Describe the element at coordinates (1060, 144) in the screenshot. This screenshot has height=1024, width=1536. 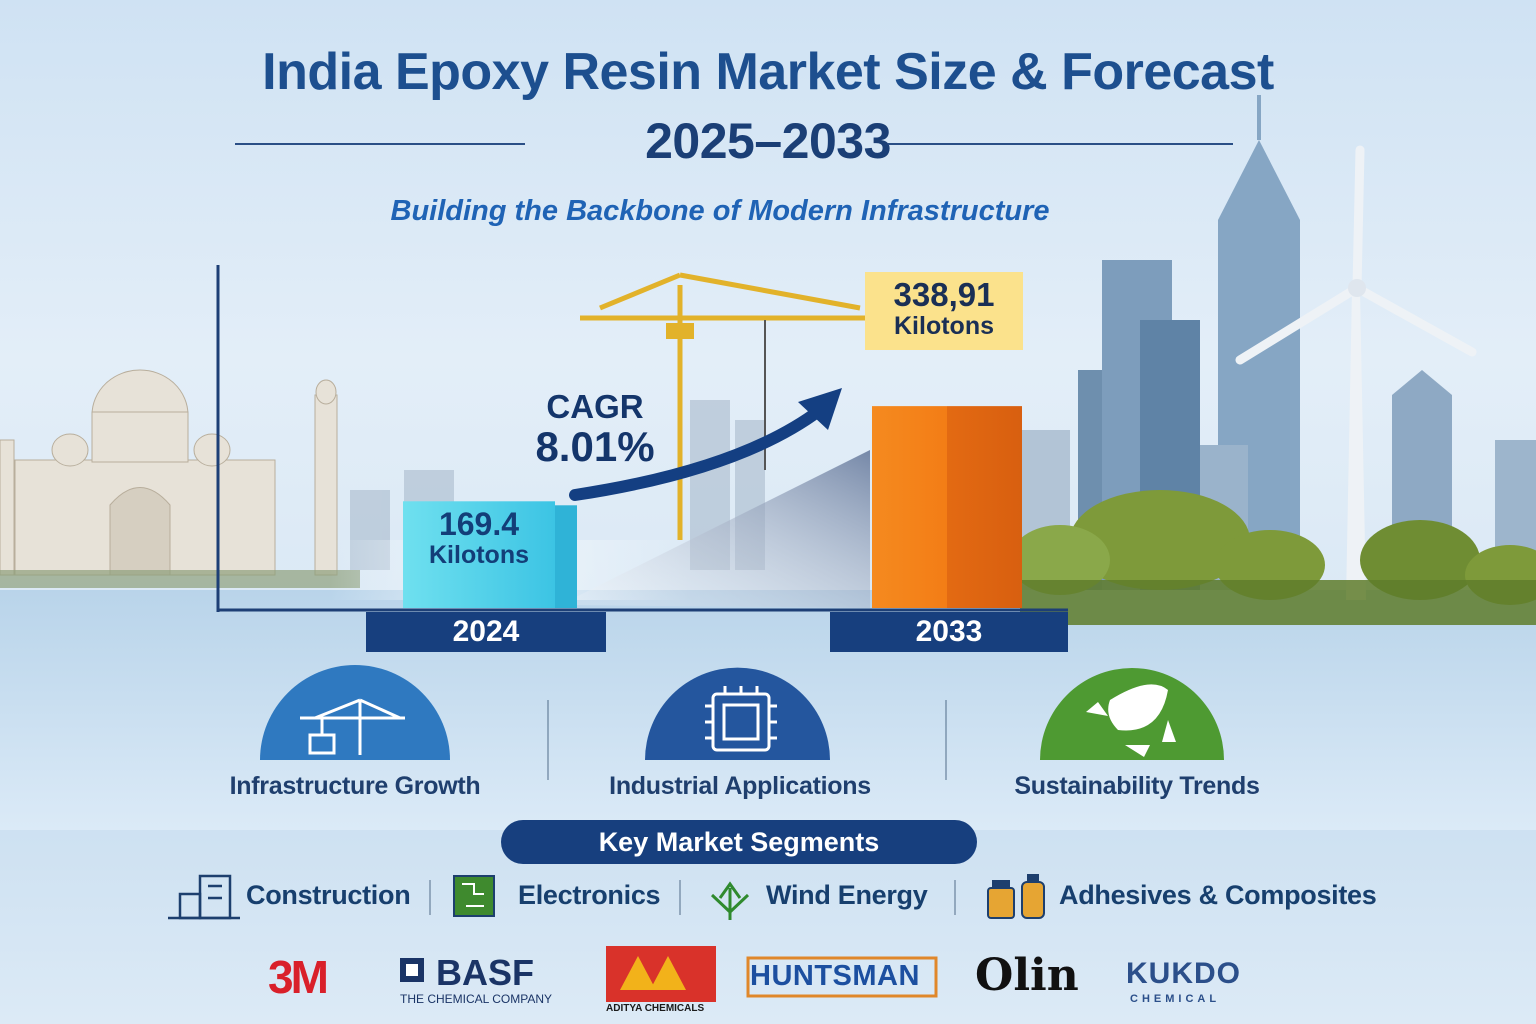
I see `title-rule-right` at that location.